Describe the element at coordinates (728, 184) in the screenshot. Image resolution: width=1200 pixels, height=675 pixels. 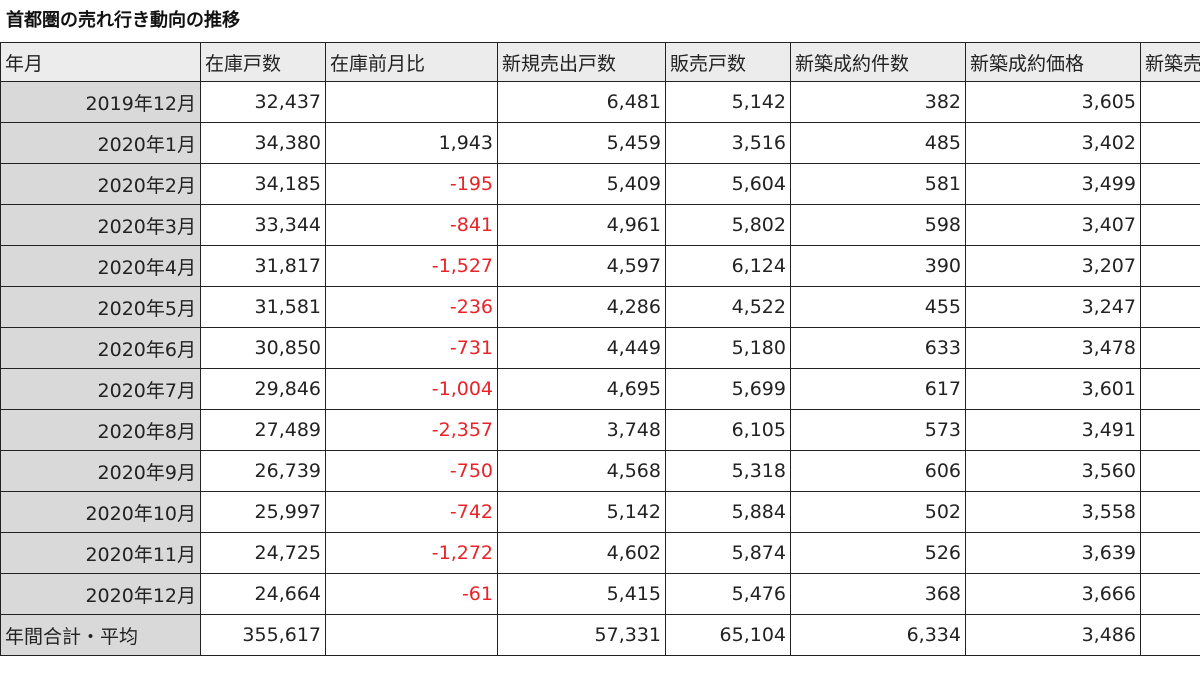
I see `table-cell: 5,604` at that location.